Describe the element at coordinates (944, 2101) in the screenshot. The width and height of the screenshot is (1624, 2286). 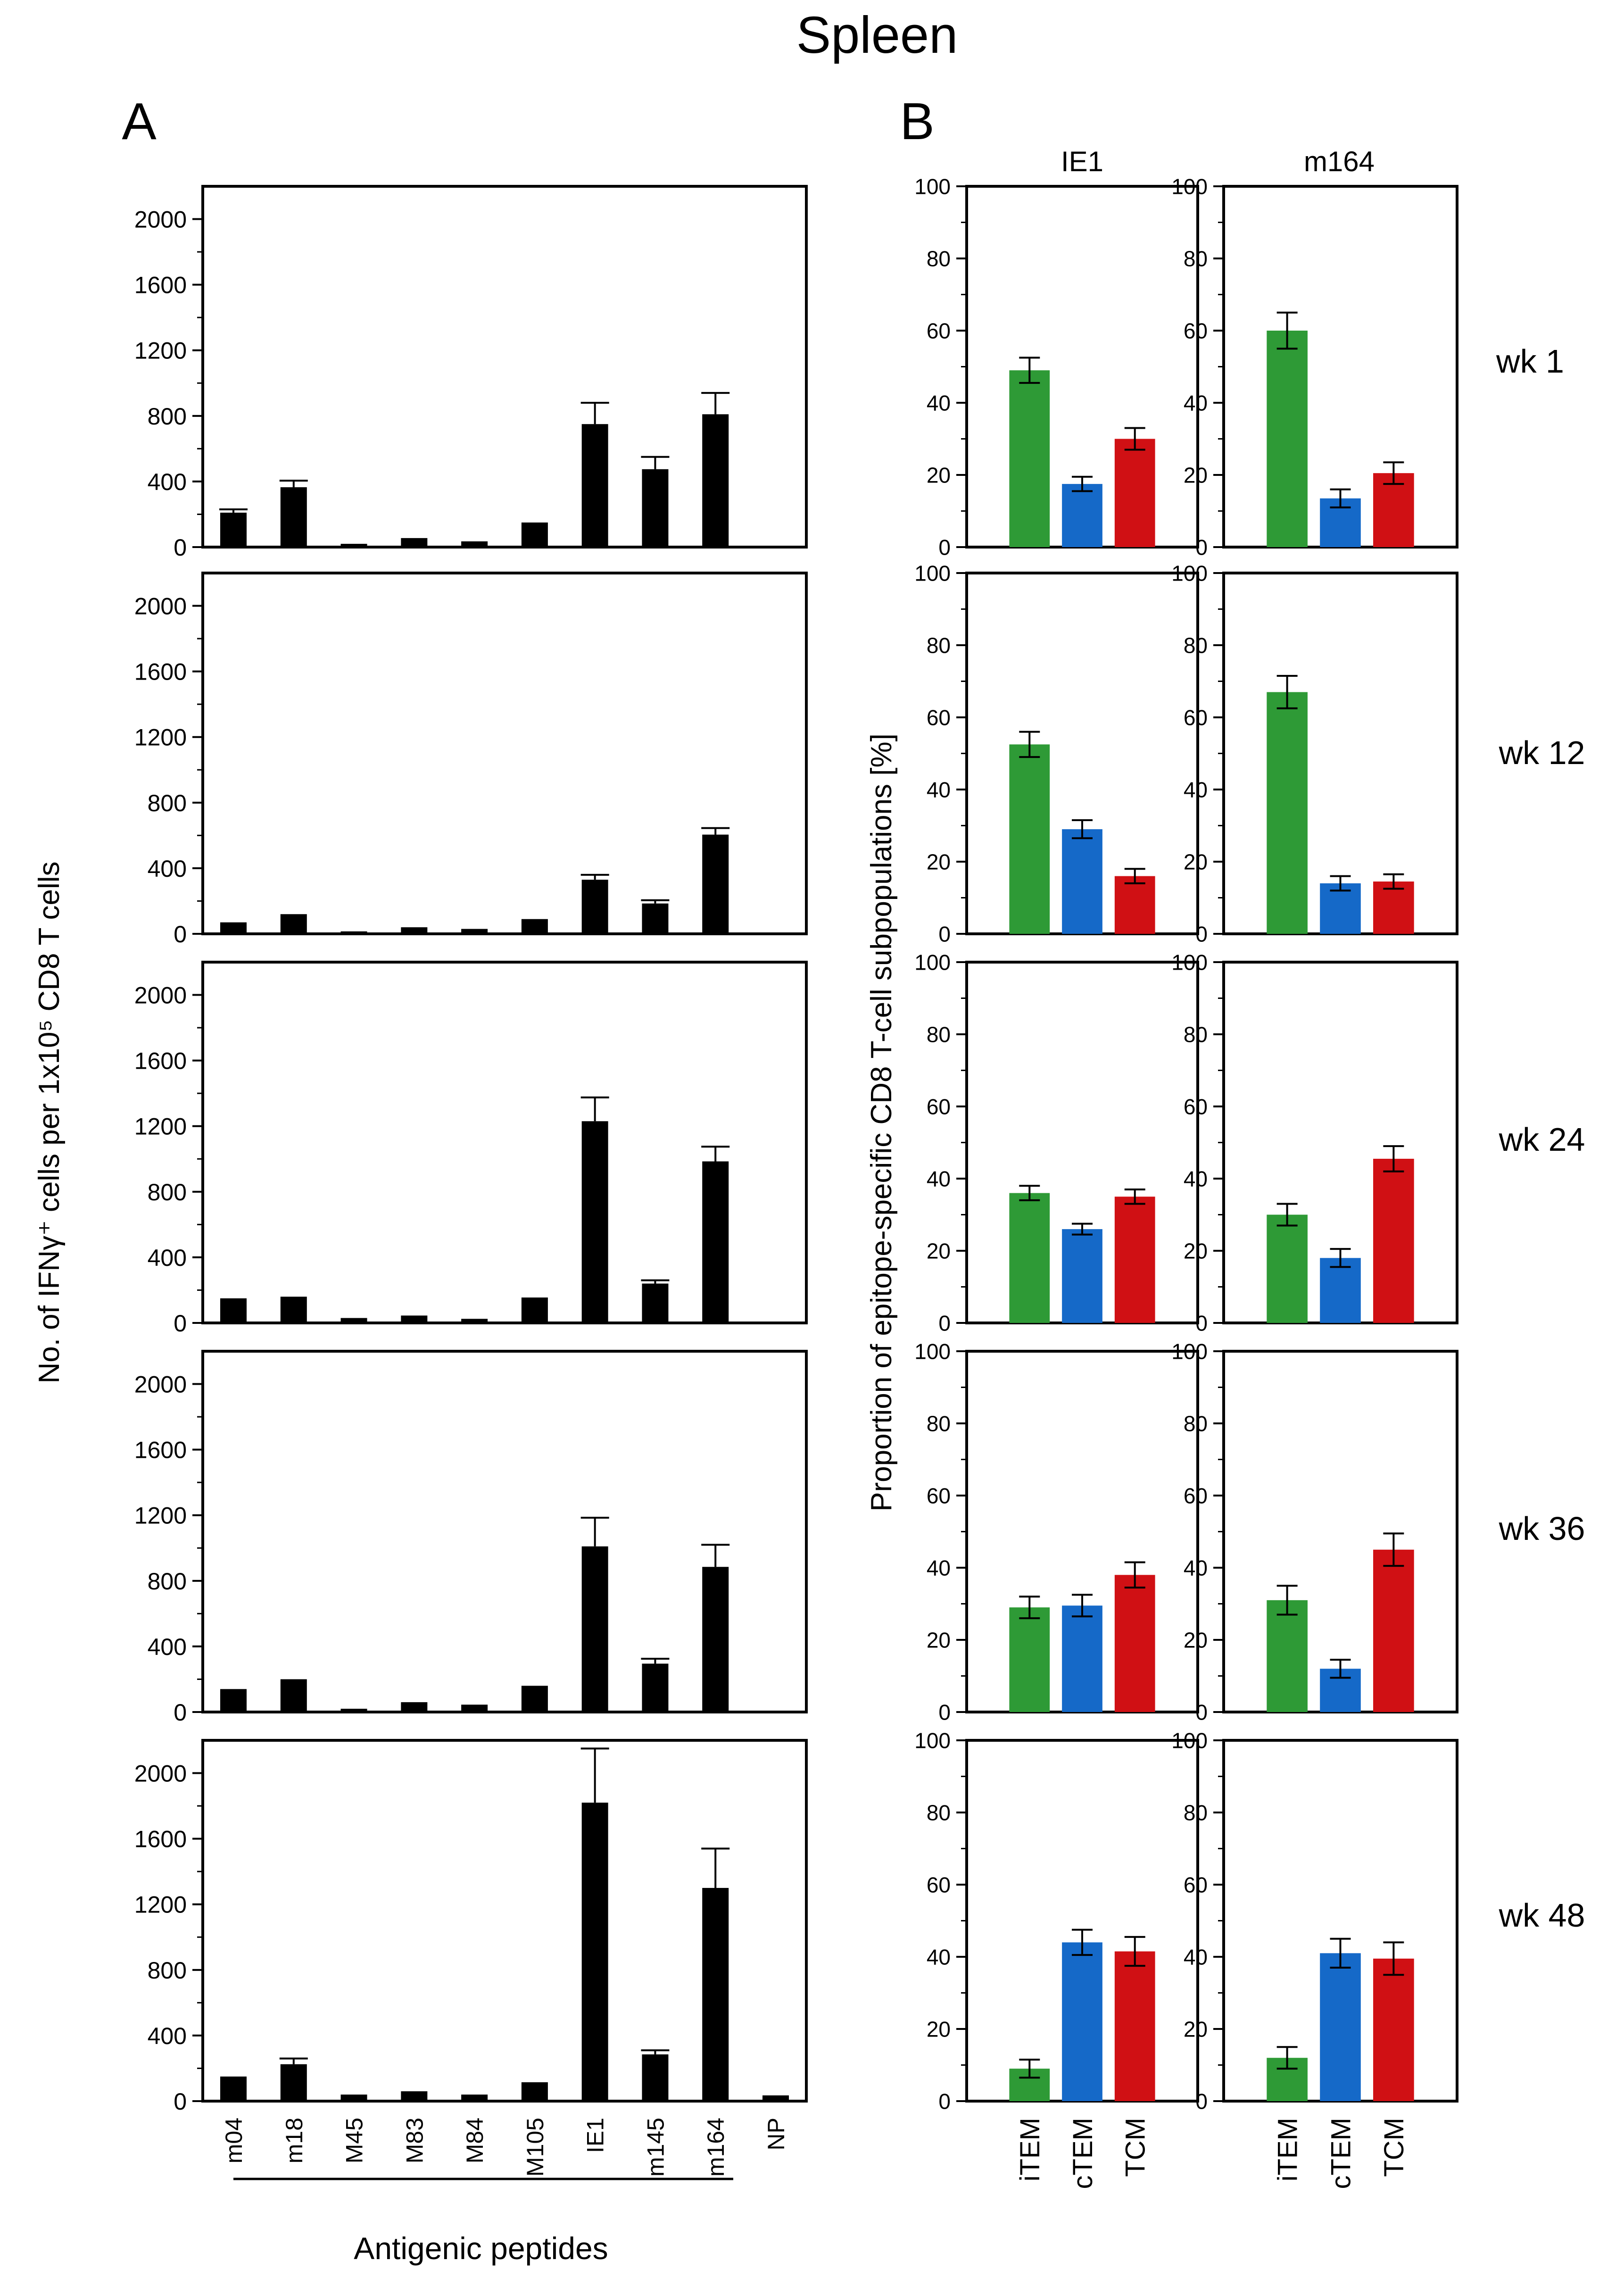
I see `ytick-label-b-wk-48-ie1-0: 0` at that location.